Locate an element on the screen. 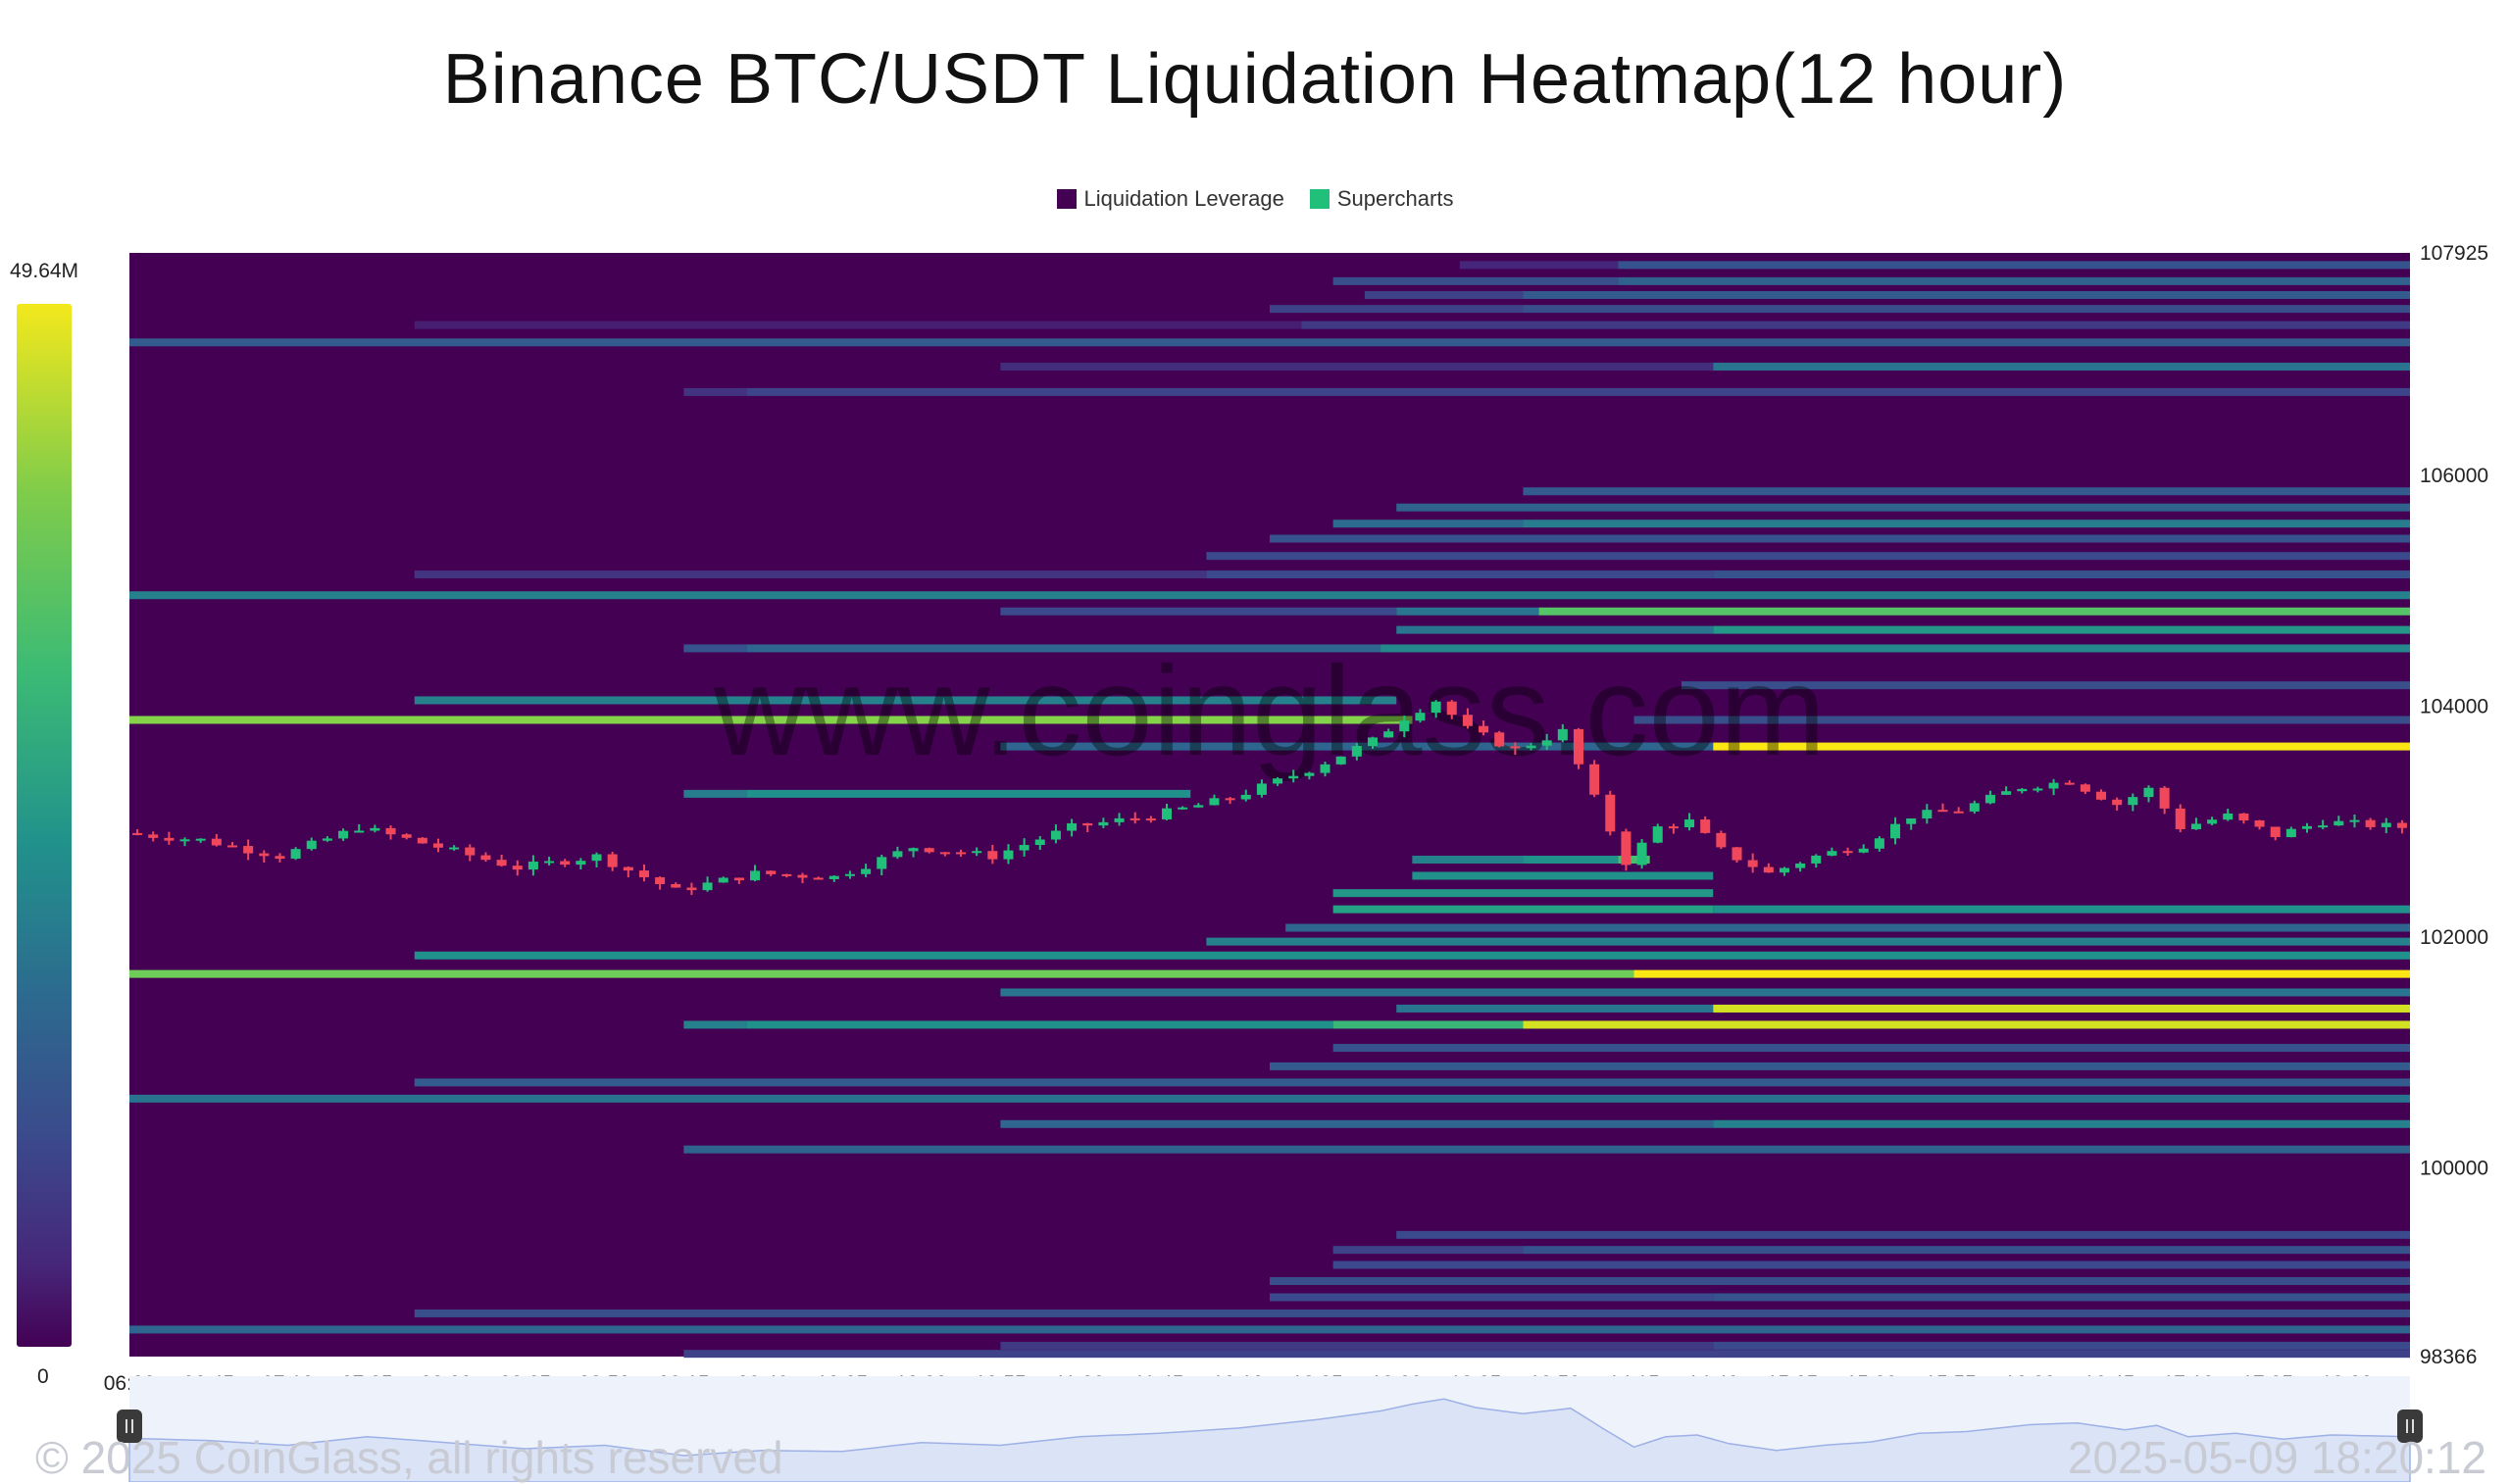 The image size is (2510, 1484). color-scale-min-label: 0 is located at coordinates (43, 1376).